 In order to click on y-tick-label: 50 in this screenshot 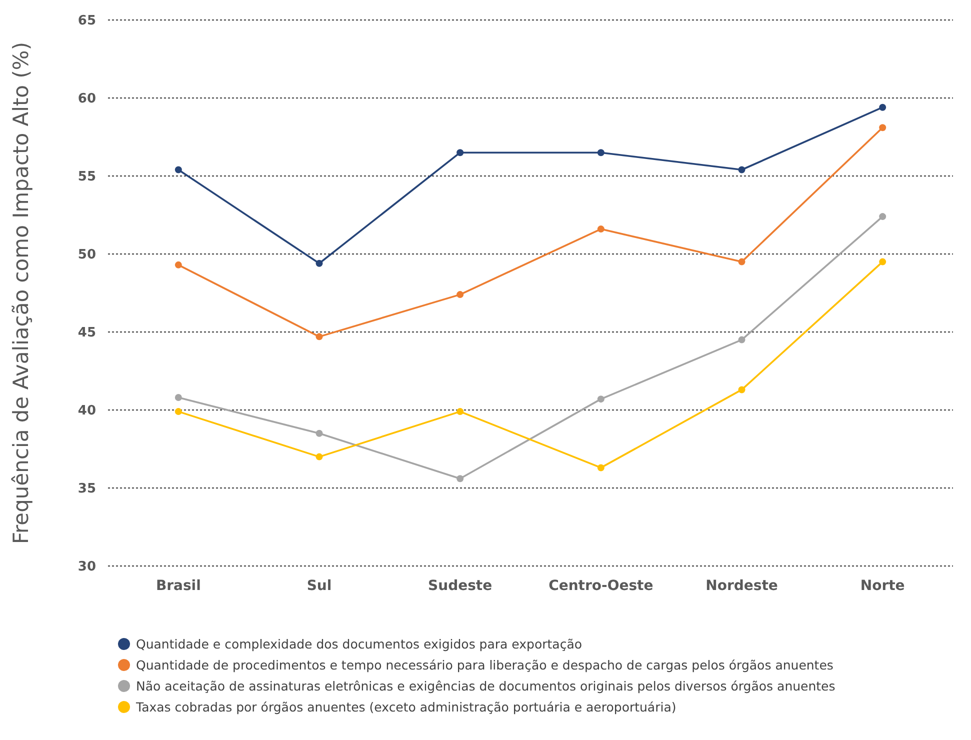, I will do `click(87, 255)`.